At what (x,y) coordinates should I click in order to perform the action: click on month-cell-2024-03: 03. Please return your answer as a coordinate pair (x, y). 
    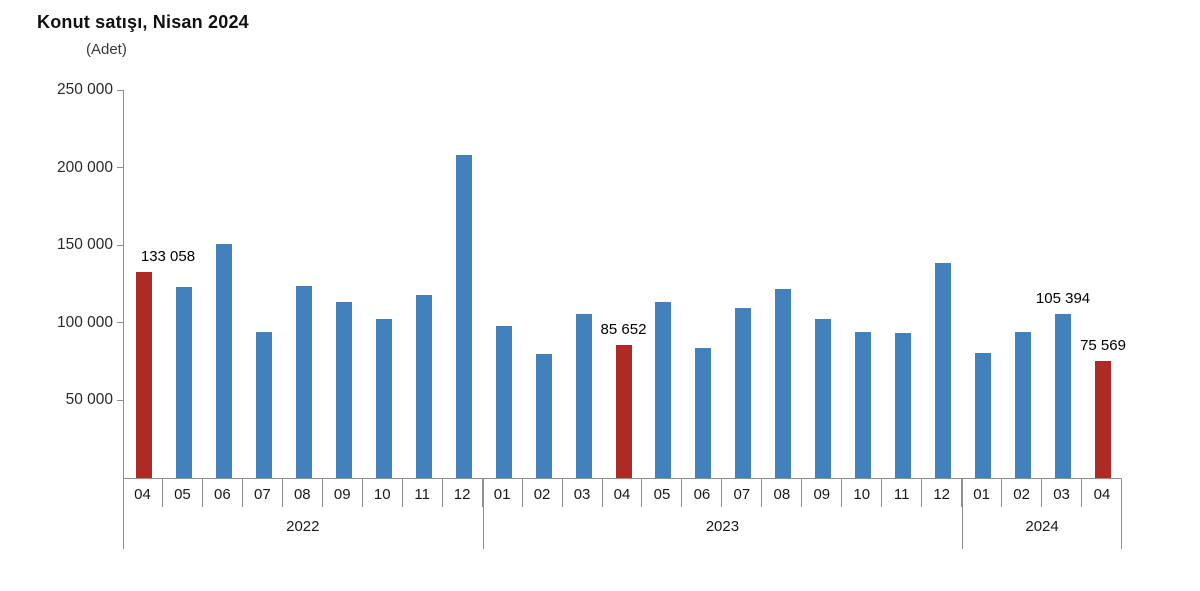
    Looking at the image, I should click on (1062, 493).